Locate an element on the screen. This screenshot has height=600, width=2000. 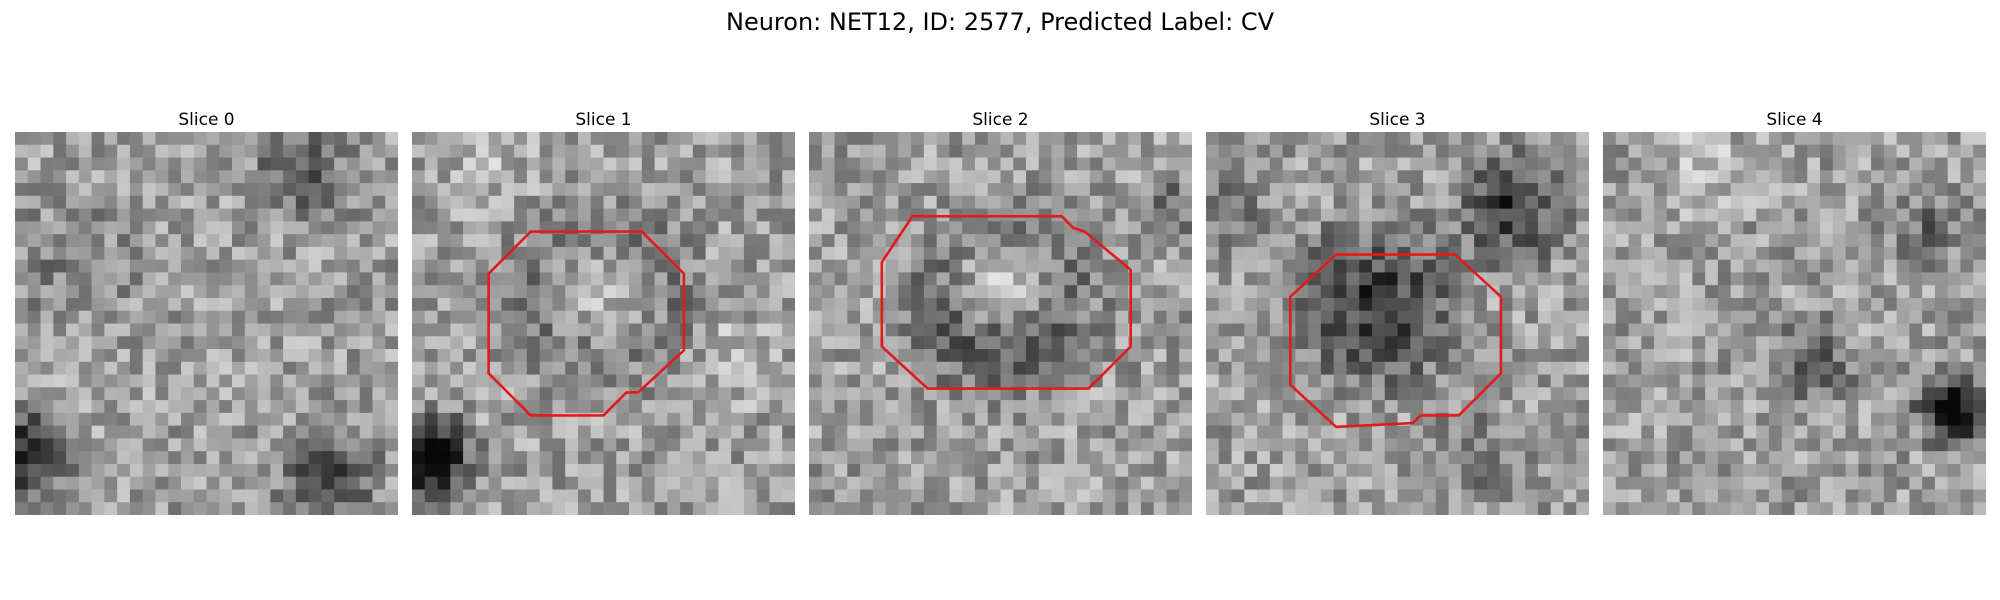
slice-panel-3: Slice 3 is located at coordinates (1397, 311).